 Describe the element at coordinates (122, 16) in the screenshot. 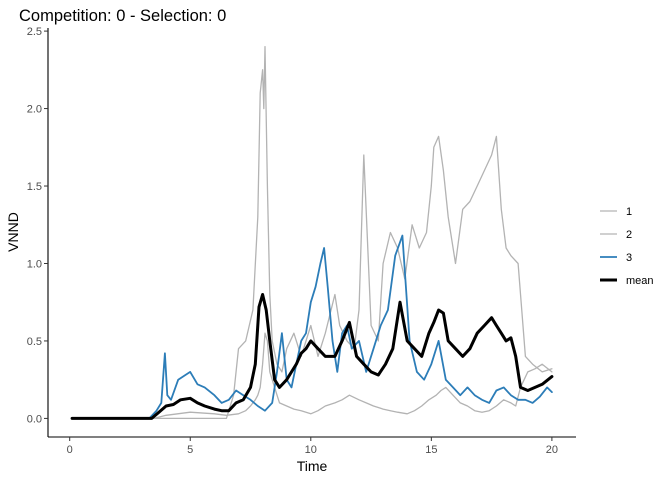

I see `chart-title: Competition: 0 - Selection: 0` at that location.